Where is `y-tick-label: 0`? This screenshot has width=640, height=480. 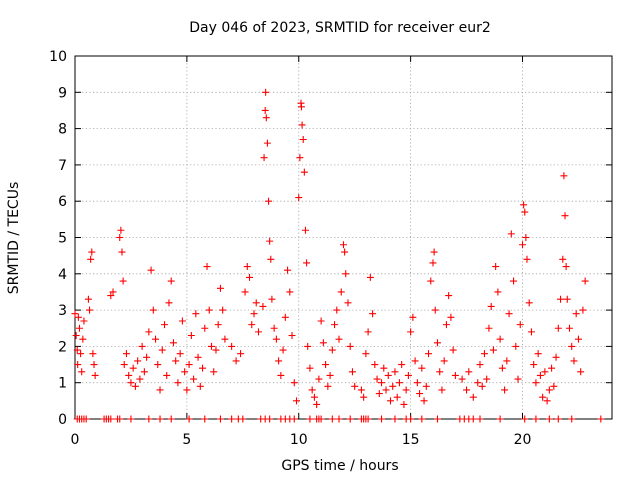
y-tick-label: 0 is located at coordinates (62, 420).